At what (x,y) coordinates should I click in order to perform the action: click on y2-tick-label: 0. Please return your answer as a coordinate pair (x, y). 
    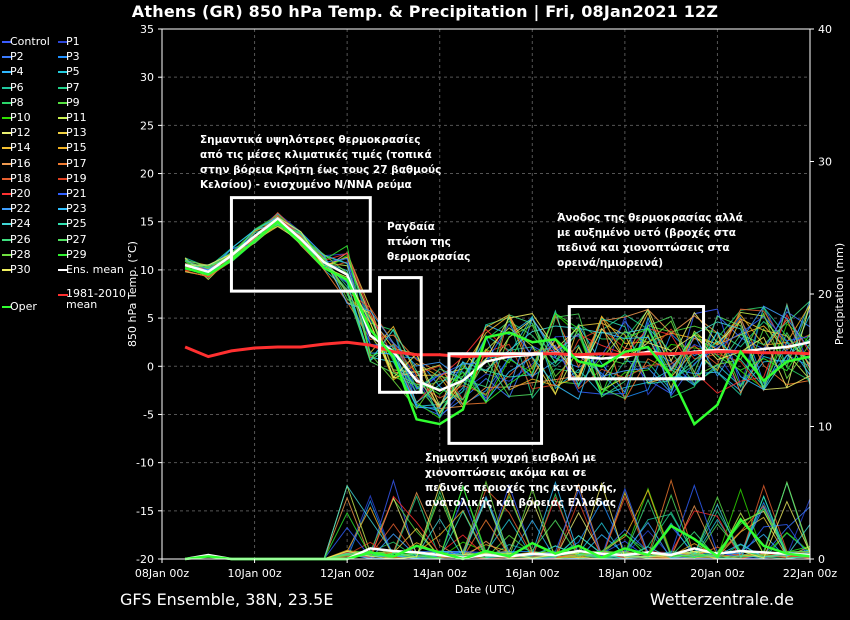
    Looking at the image, I should click on (821, 559).